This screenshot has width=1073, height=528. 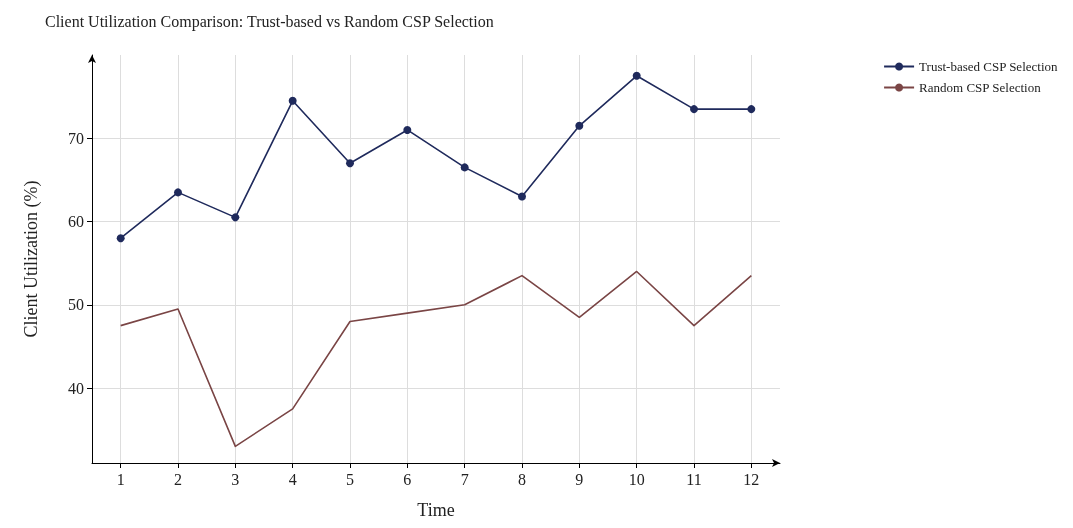 What do you see at coordinates (350, 479) in the screenshot?
I see `x-tick-label: 5` at bounding box center [350, 479].